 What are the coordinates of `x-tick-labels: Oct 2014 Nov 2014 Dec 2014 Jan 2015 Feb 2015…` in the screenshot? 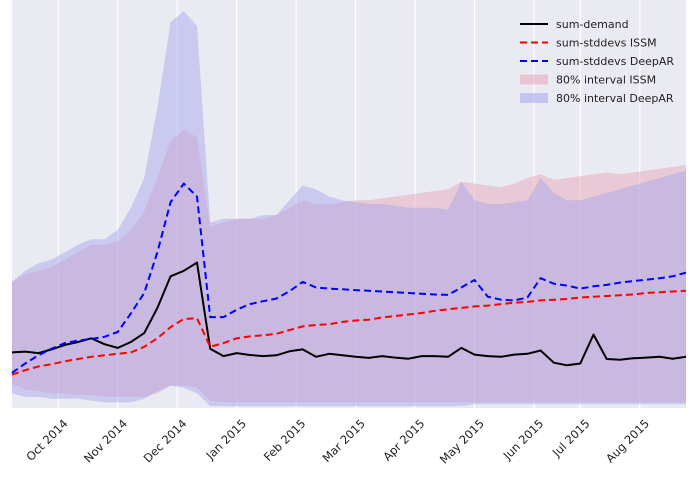 It's located at (337, 441).